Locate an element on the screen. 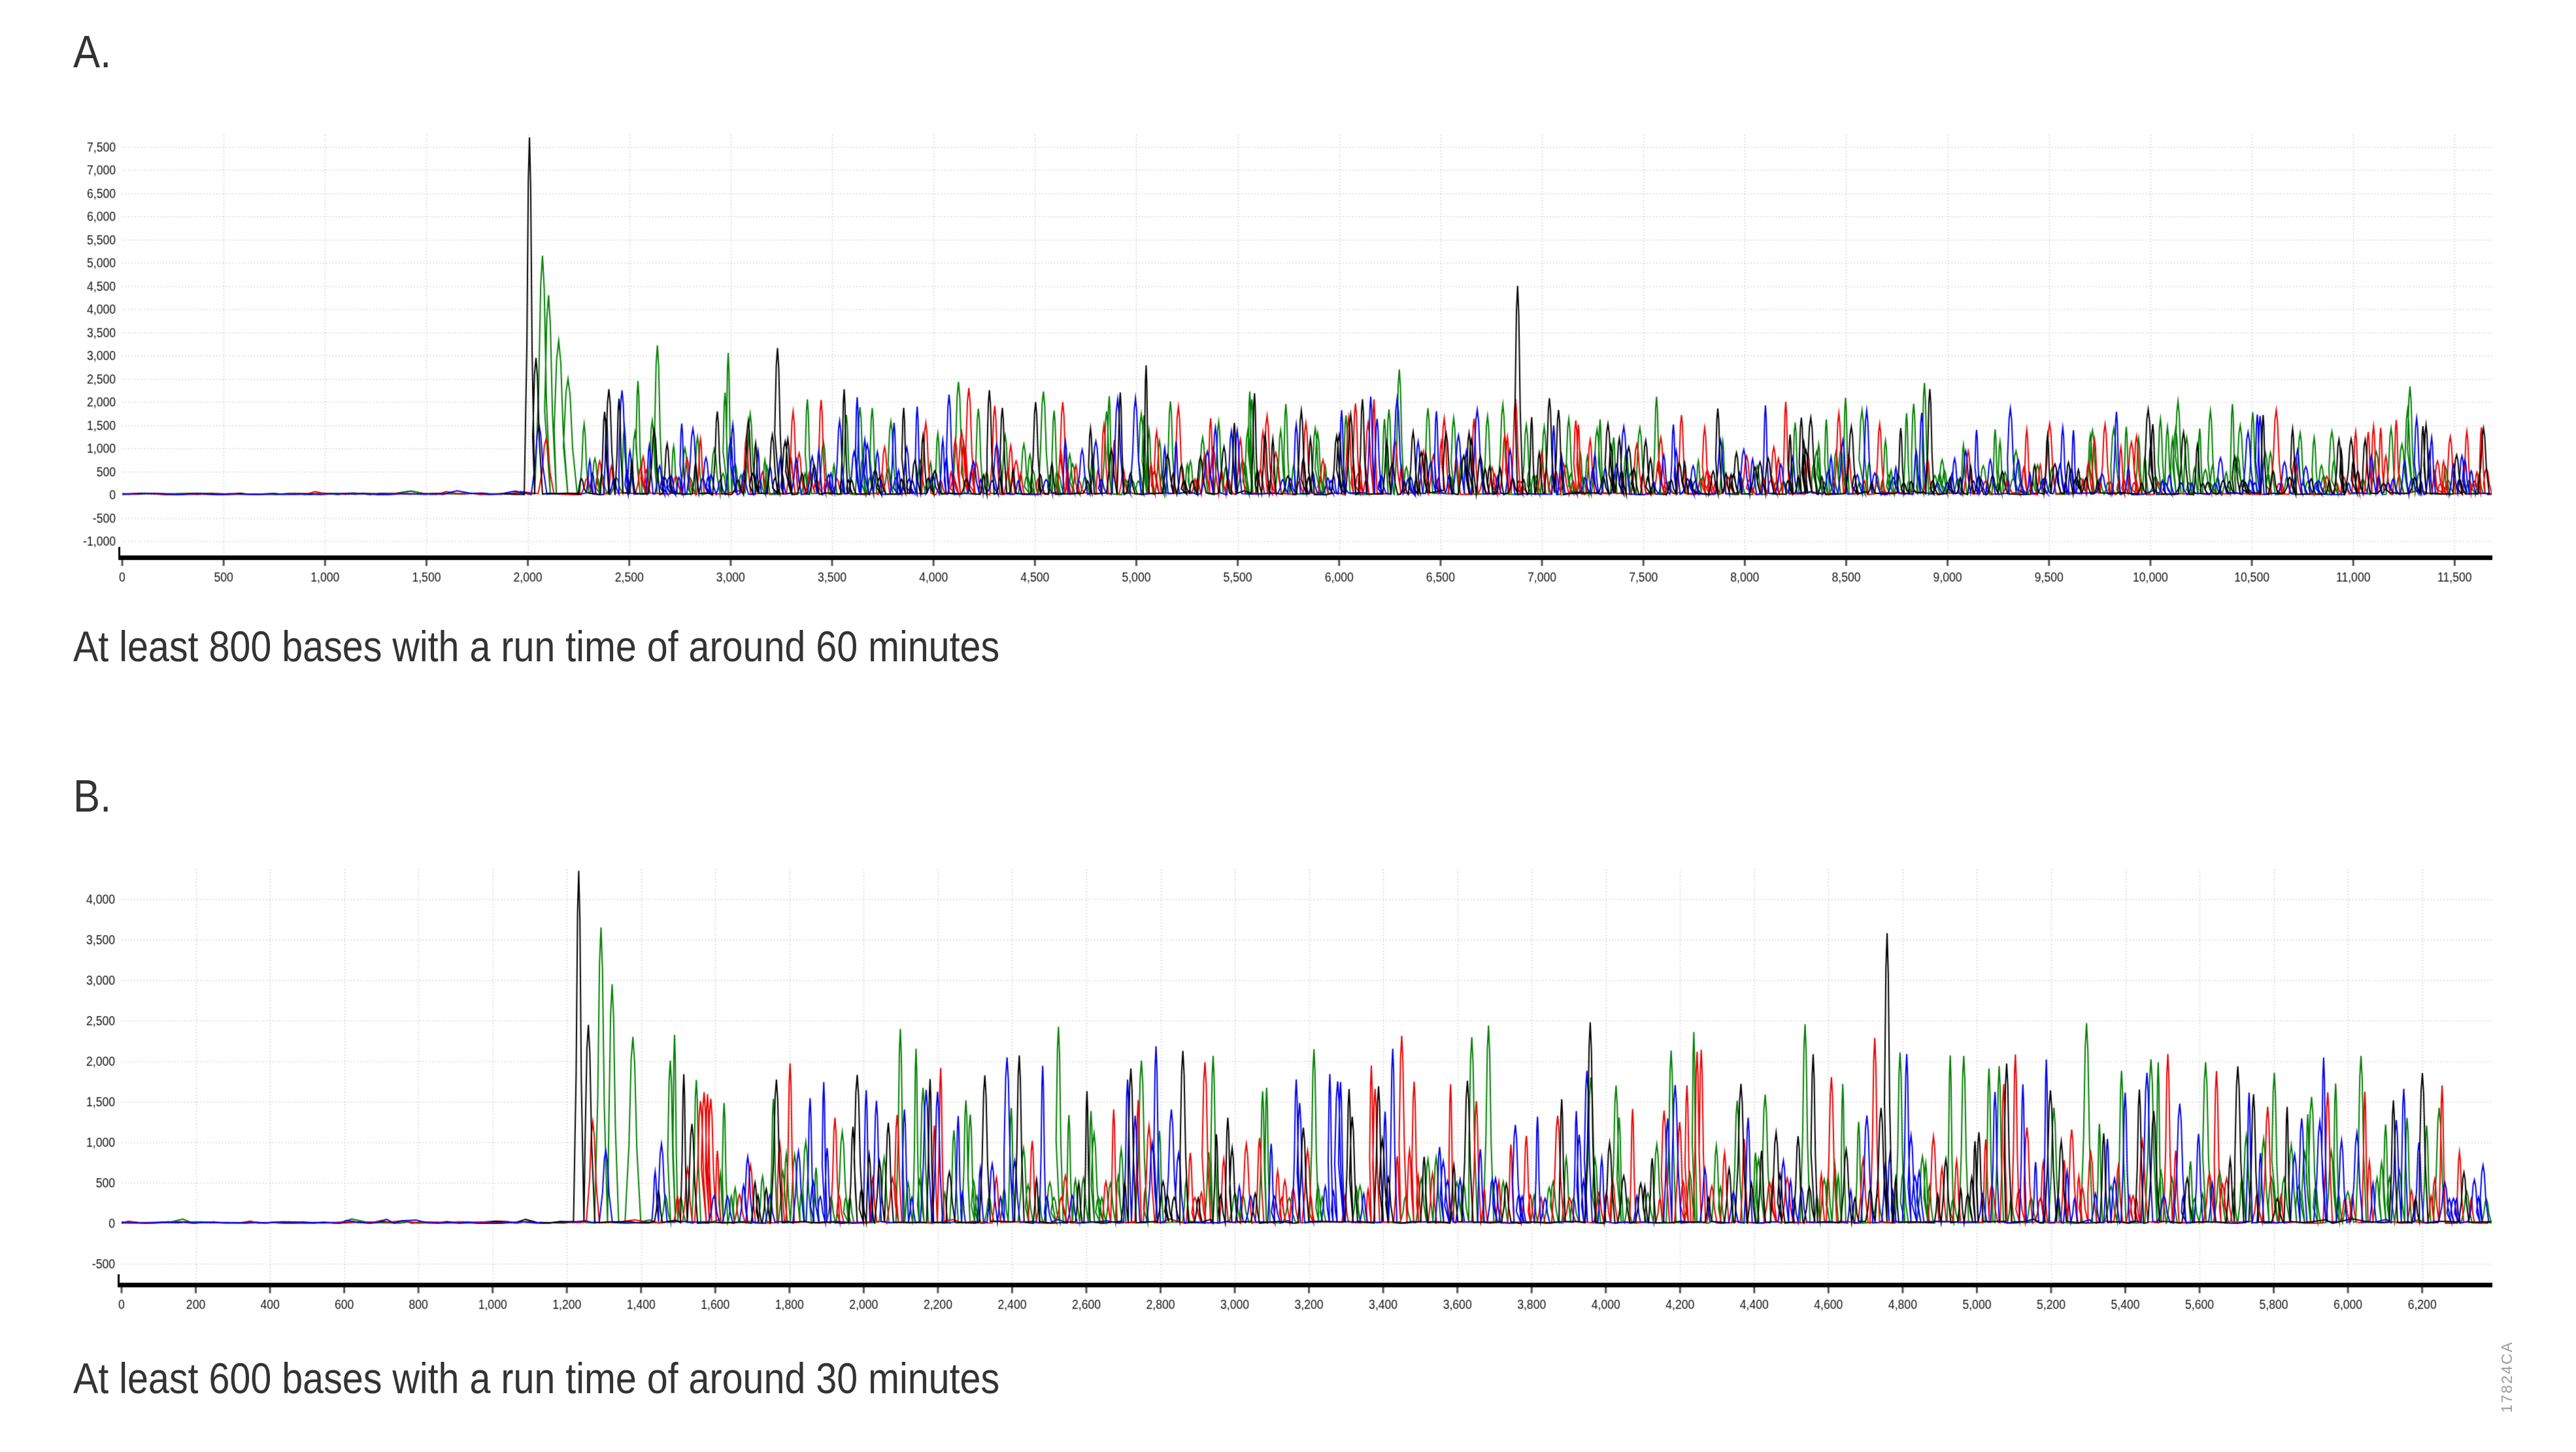 Image resolution: width=2576 pixels, height=1452 pixels. panel-a-label: A. is located at coordinates (92, 51).